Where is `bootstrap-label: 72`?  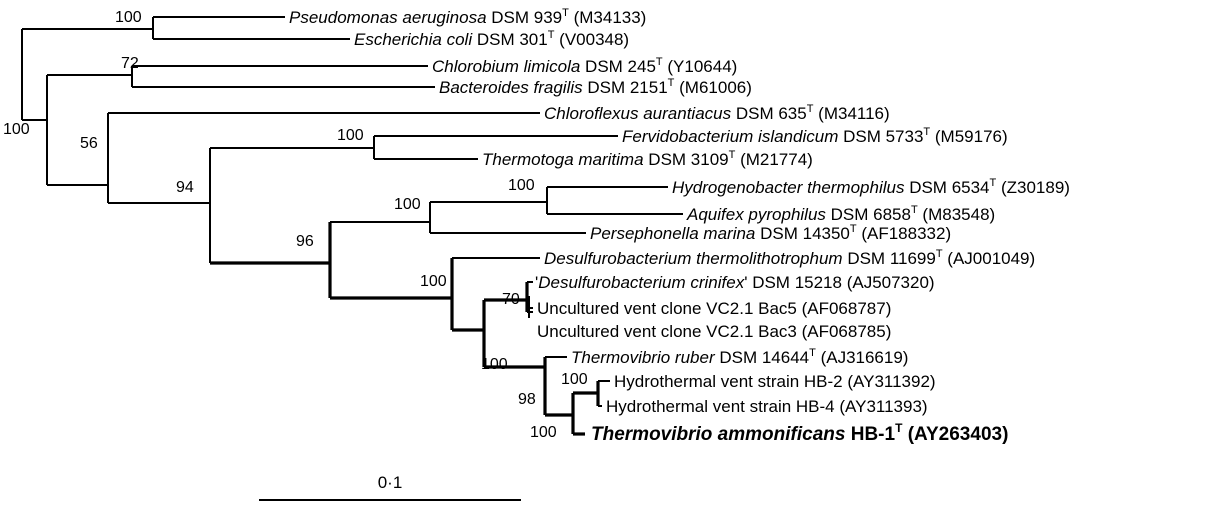 bootstrap-label: 72 is located at coordinates (130, 63).